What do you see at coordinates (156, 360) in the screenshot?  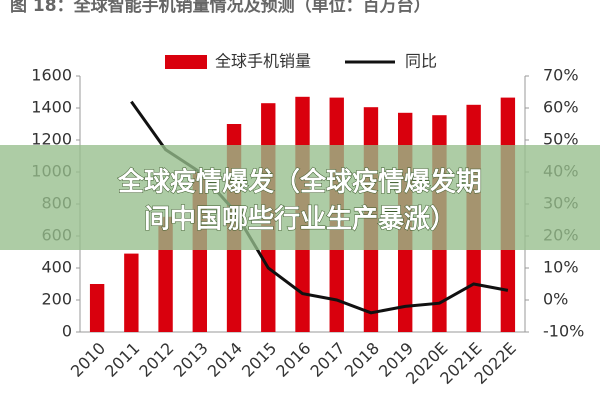 I see `x-tick-label: 2012` at bounding box center [156, 360].